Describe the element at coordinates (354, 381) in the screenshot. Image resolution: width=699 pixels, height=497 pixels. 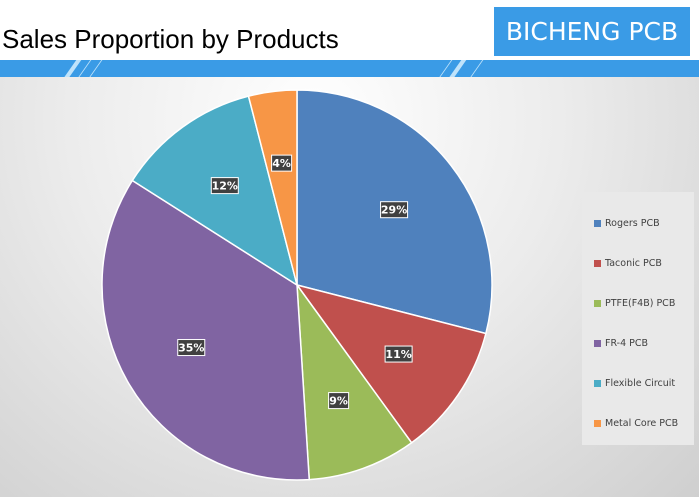
I see `pie-slice-ptfe-f4b-pcb` at that location.